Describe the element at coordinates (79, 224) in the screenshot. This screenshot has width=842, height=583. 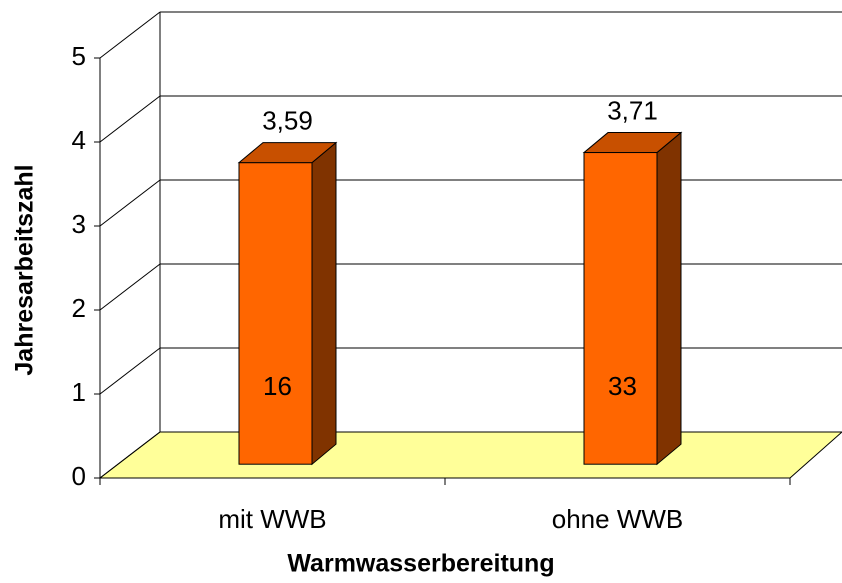
I see `y-tick-label: 3` at that location.